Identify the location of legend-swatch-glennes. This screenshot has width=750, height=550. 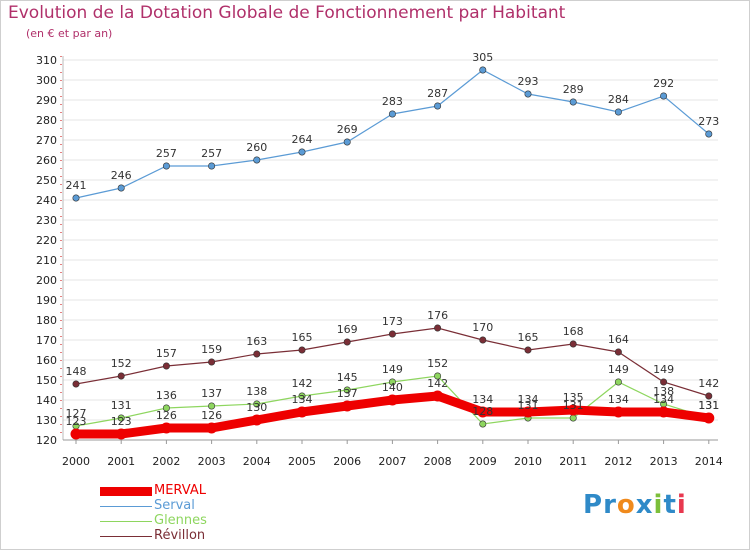
(126, 521).